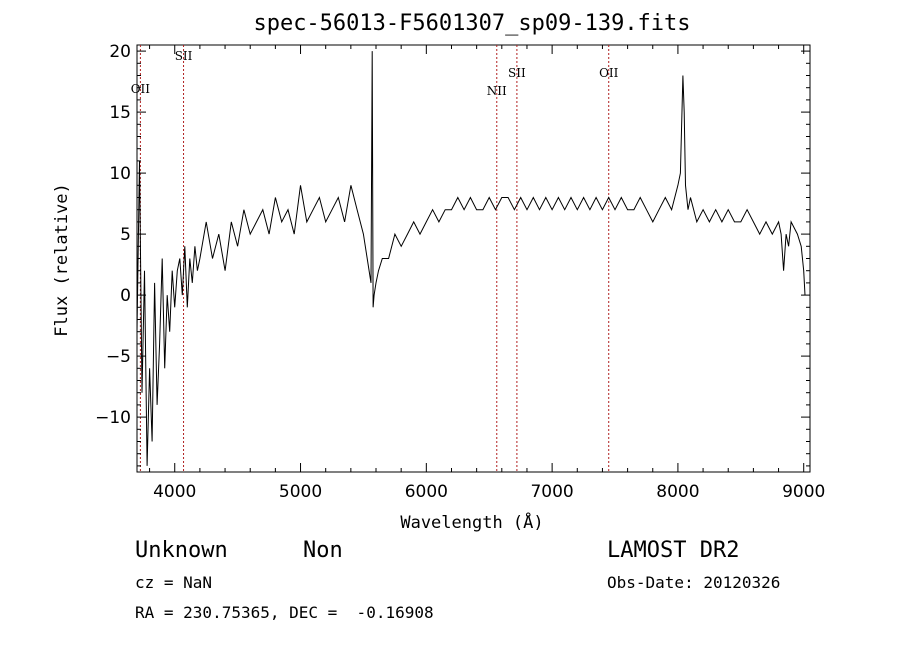 This screenshot has height=649, width=900. What do you see at coordinates (323, 550) in the screenshot?
I see `spectral-subclass: Non` at bounding box center [323, 550].